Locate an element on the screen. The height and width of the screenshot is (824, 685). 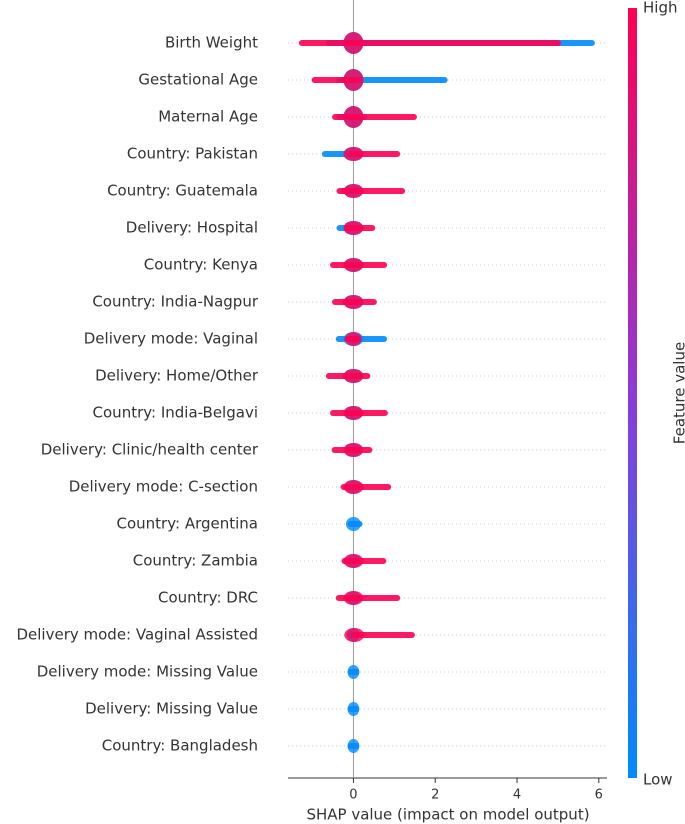
y-tick-label: Delivery: Hospital is located at coordinates (192, 228).